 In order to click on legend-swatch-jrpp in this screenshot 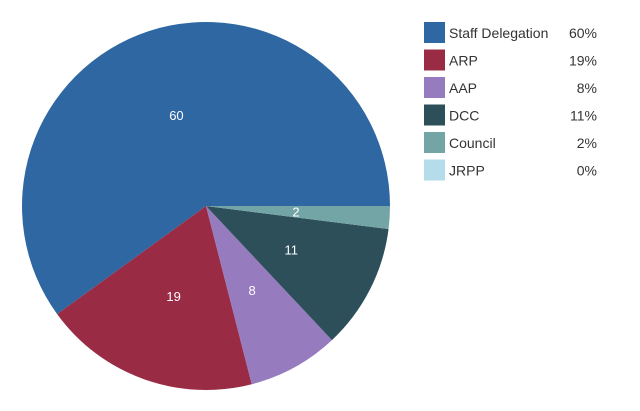, I will do `click(434, 170)`.